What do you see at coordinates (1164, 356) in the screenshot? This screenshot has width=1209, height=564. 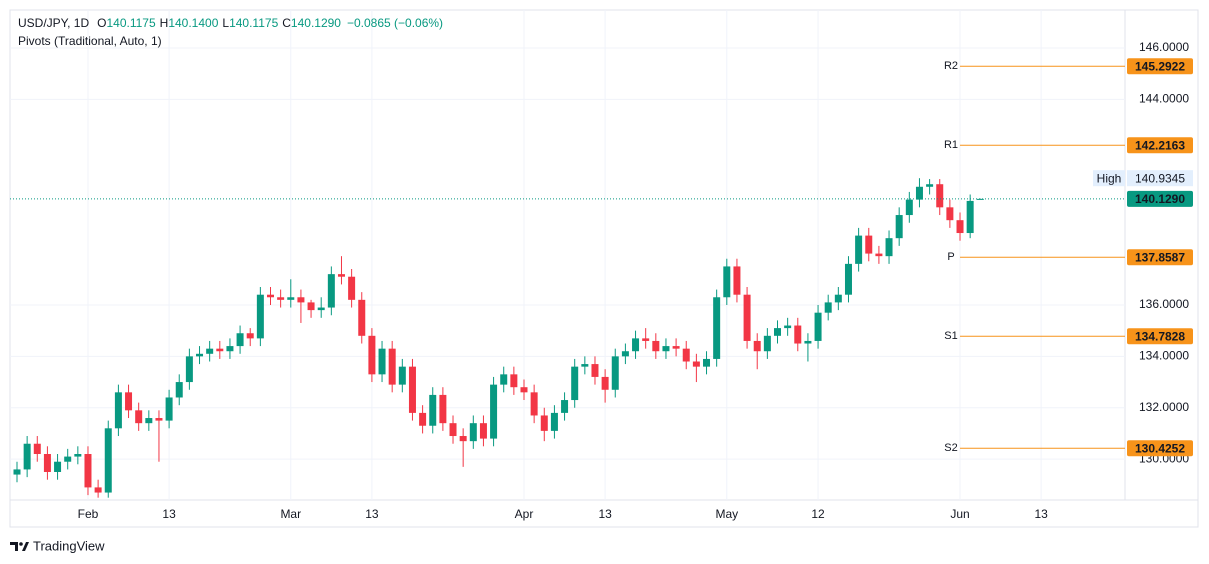 I see `y-tick-label: 134.0000` at bounding box center [1164, 356].